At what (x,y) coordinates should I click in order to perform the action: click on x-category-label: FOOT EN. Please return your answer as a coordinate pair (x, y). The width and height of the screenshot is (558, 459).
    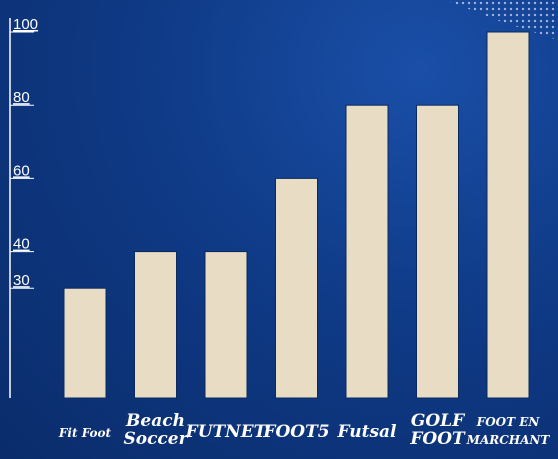
    Looking at the image, I should click on (508, 422).